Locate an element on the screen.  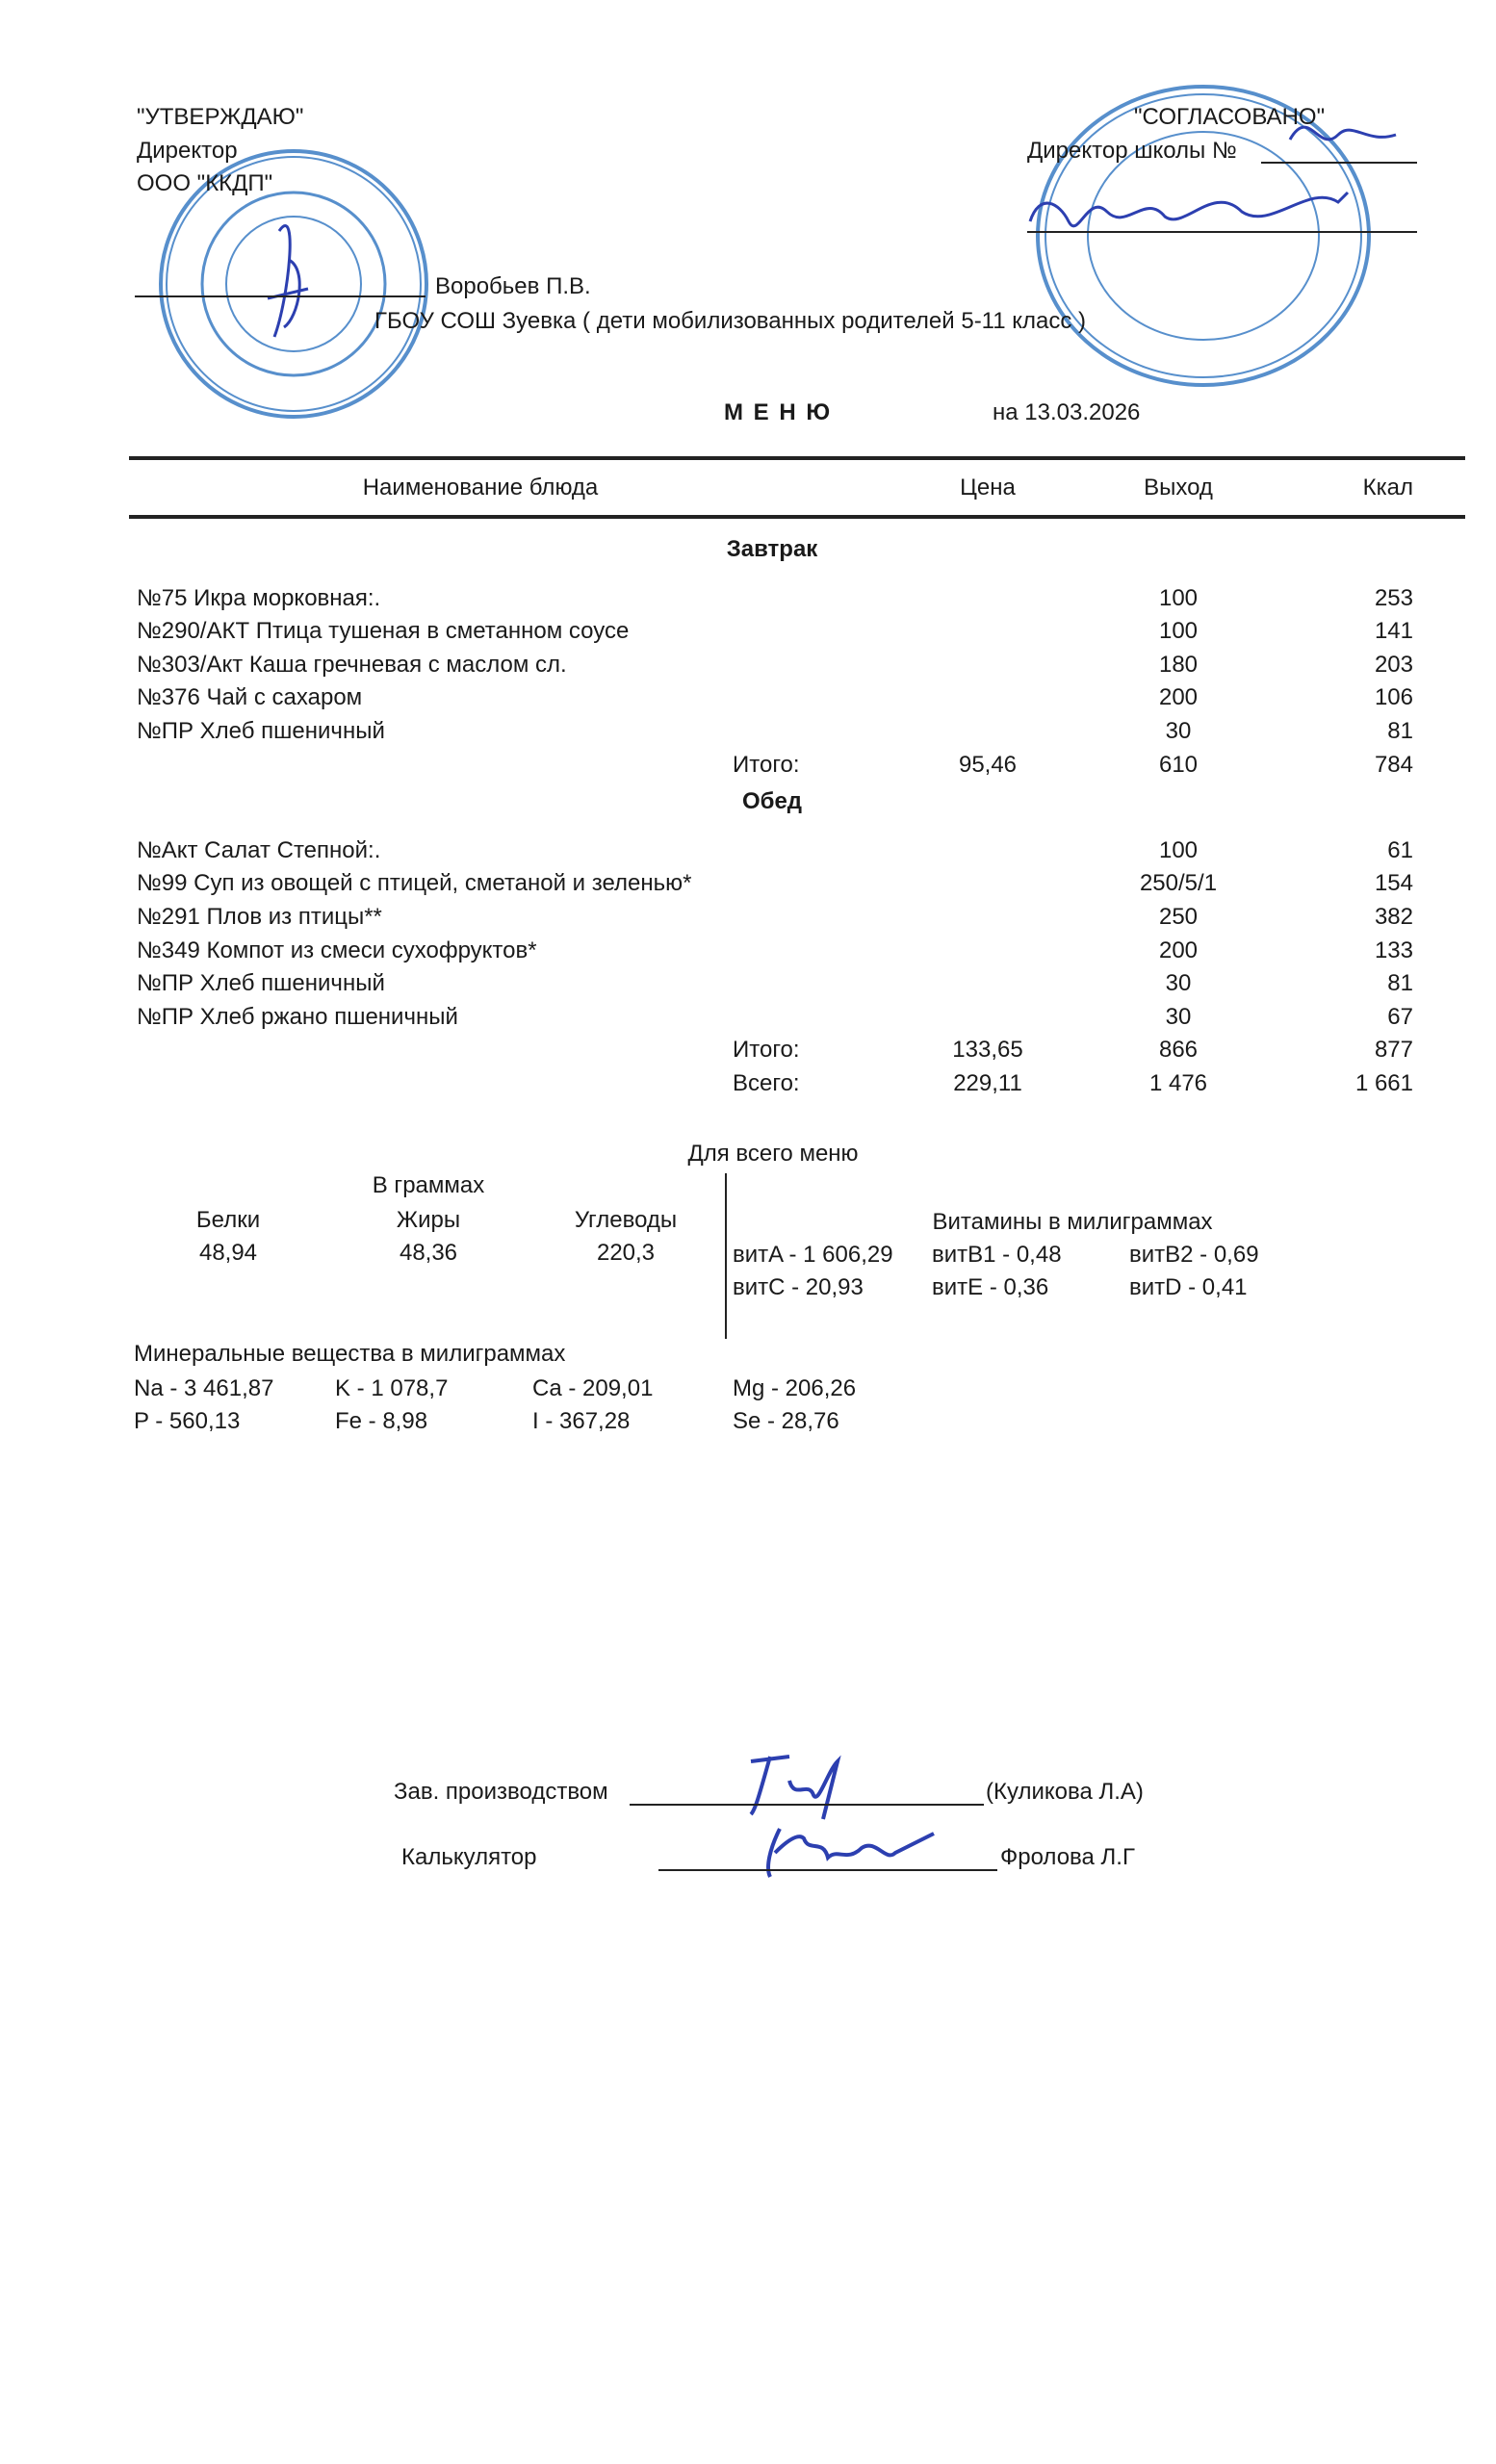
dish-output: 250/5/1 is located at coordinates (1178, 883).